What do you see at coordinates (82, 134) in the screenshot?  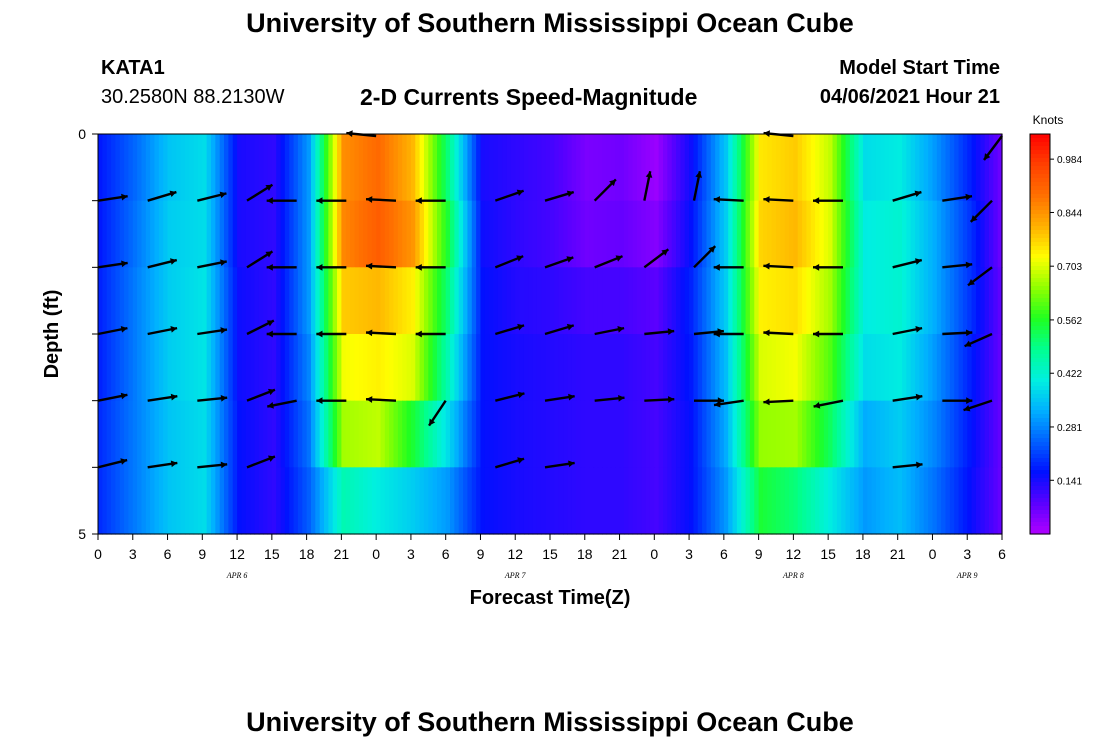 I see `y-tick-label: 0` at bounding box center [82, 134].